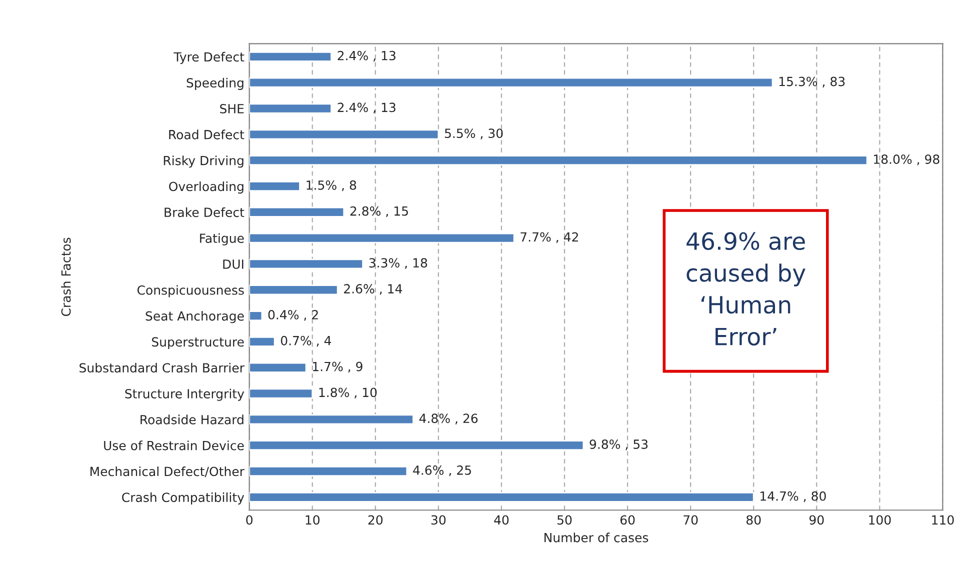 Image resolution: width=959 pixels, height=583 pixels. I want to click on x-tick-label: 70, so click(691, 520).